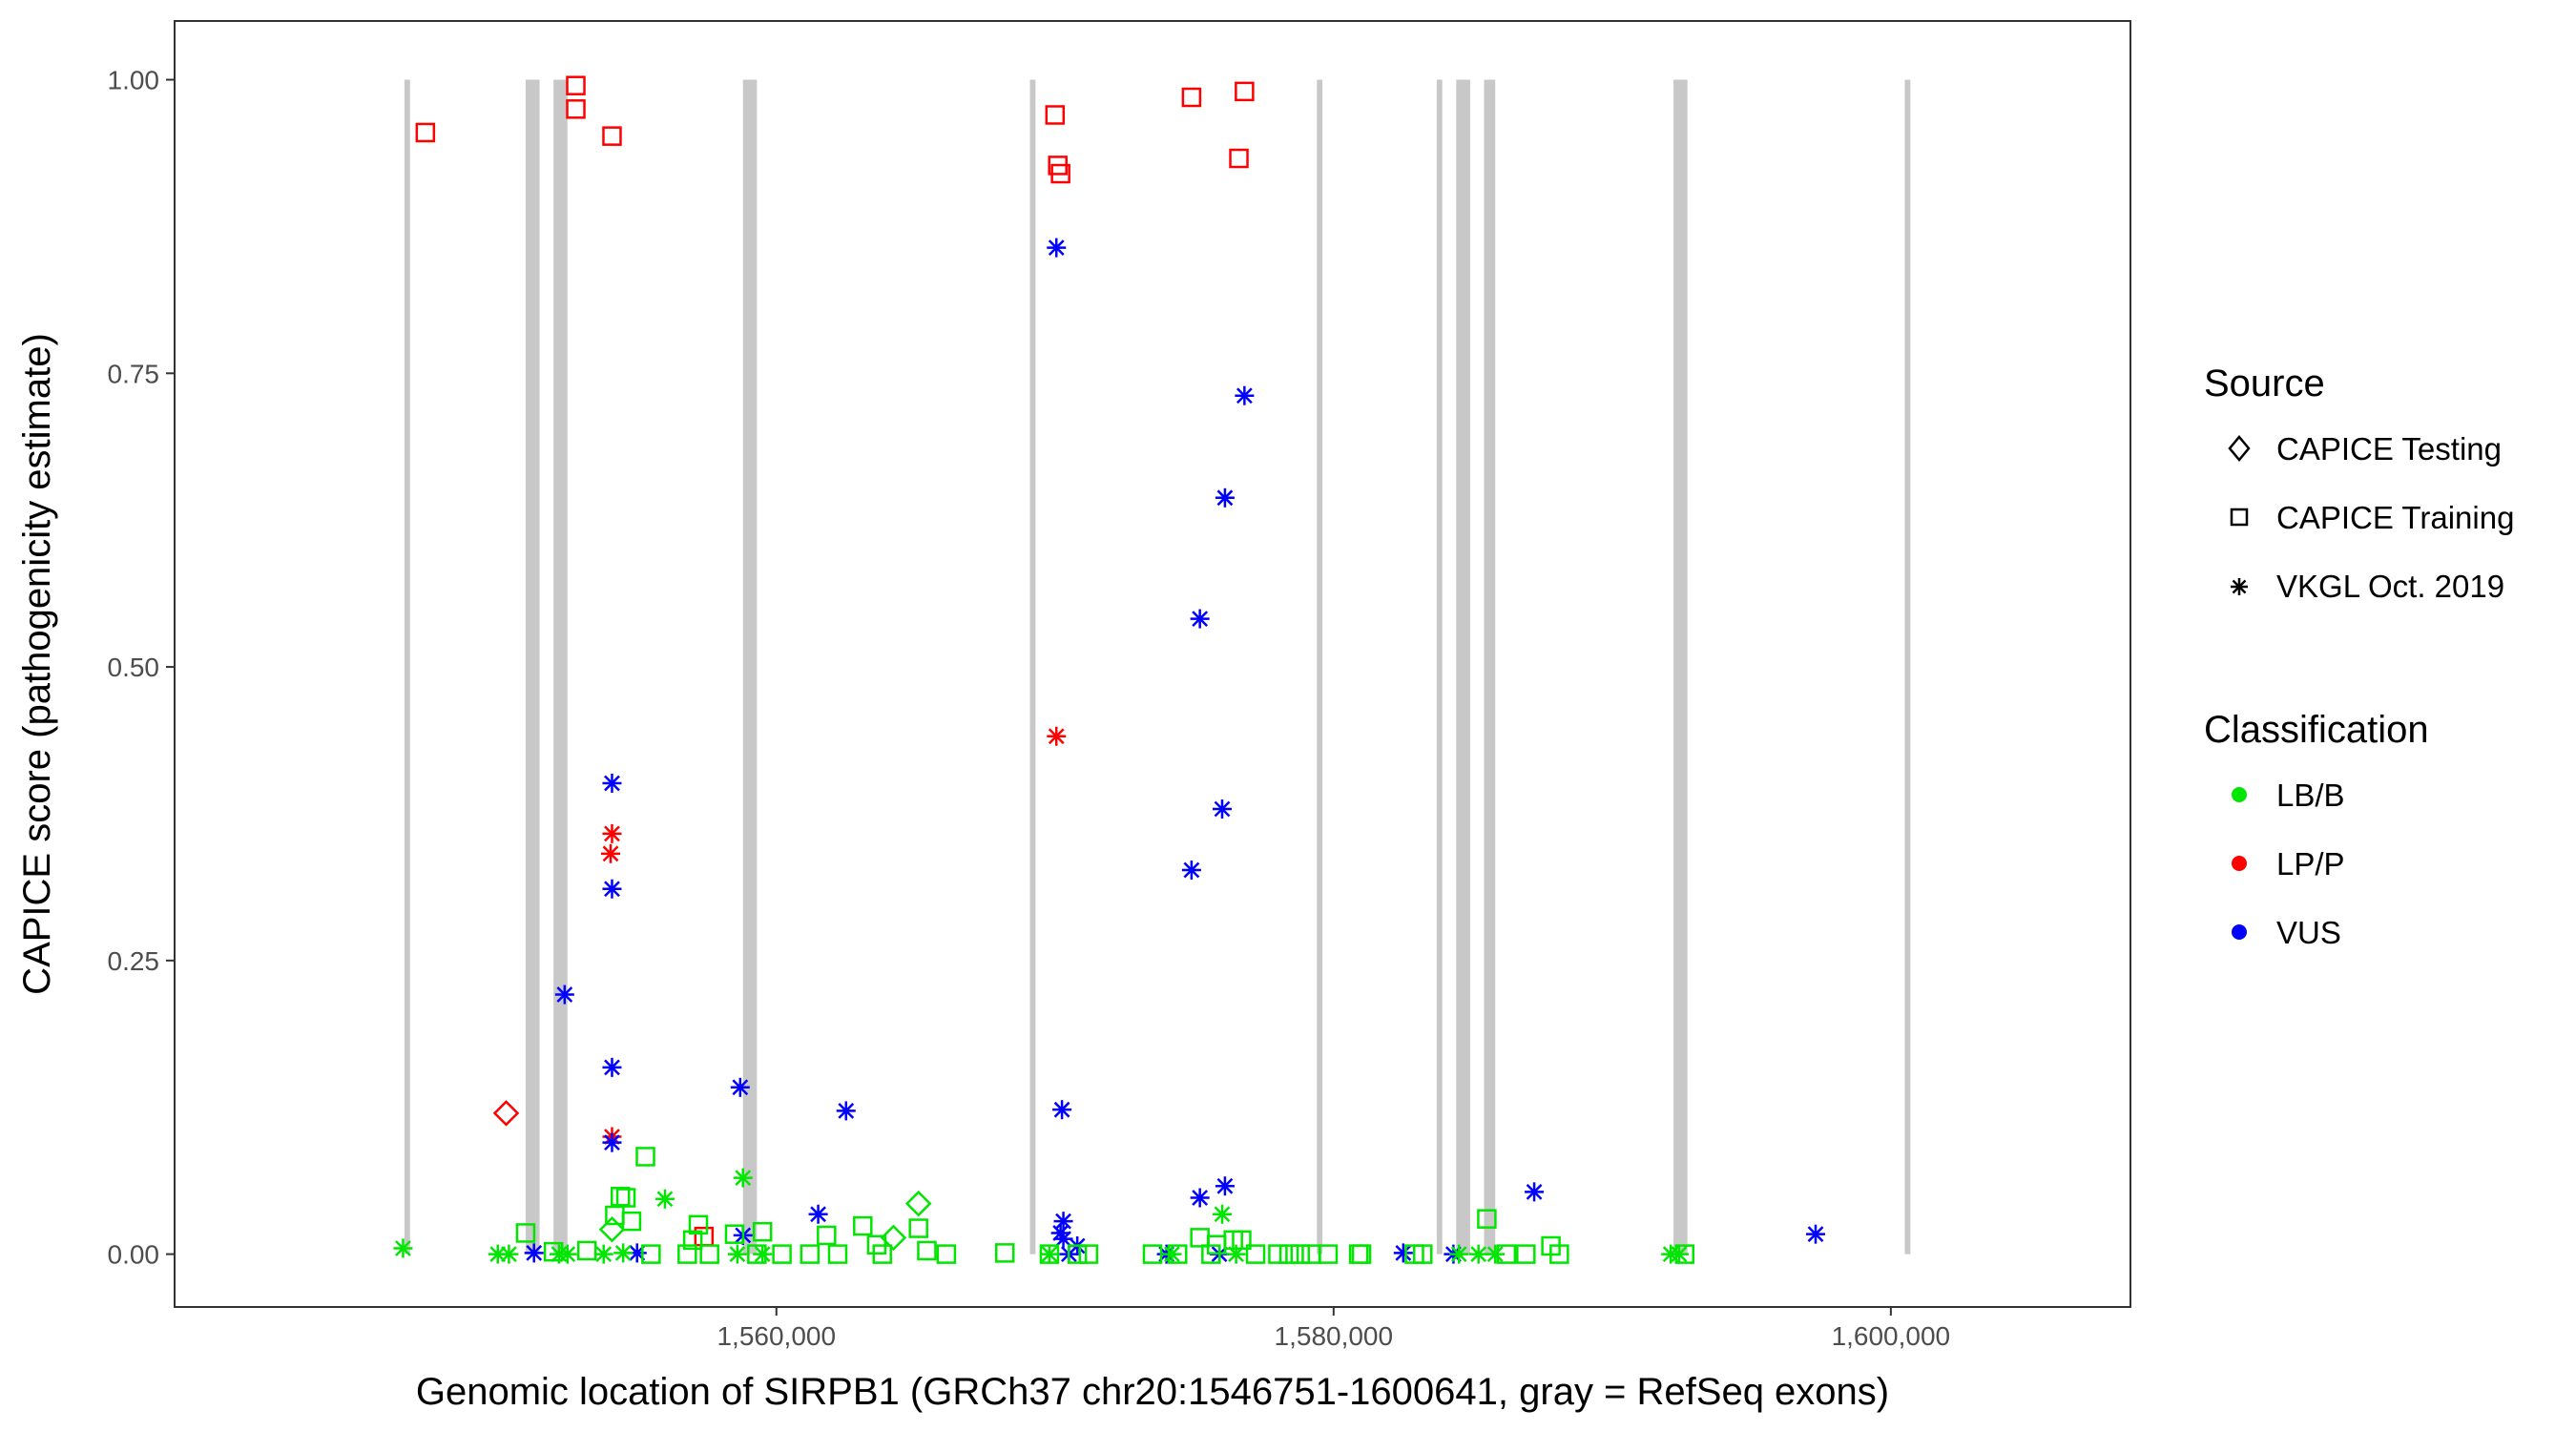  What do you see at coordinates (1891, 1336) in the screenshot?
I see `x-tick-label: 1,600,000` at bounding box center [1891, 1336].